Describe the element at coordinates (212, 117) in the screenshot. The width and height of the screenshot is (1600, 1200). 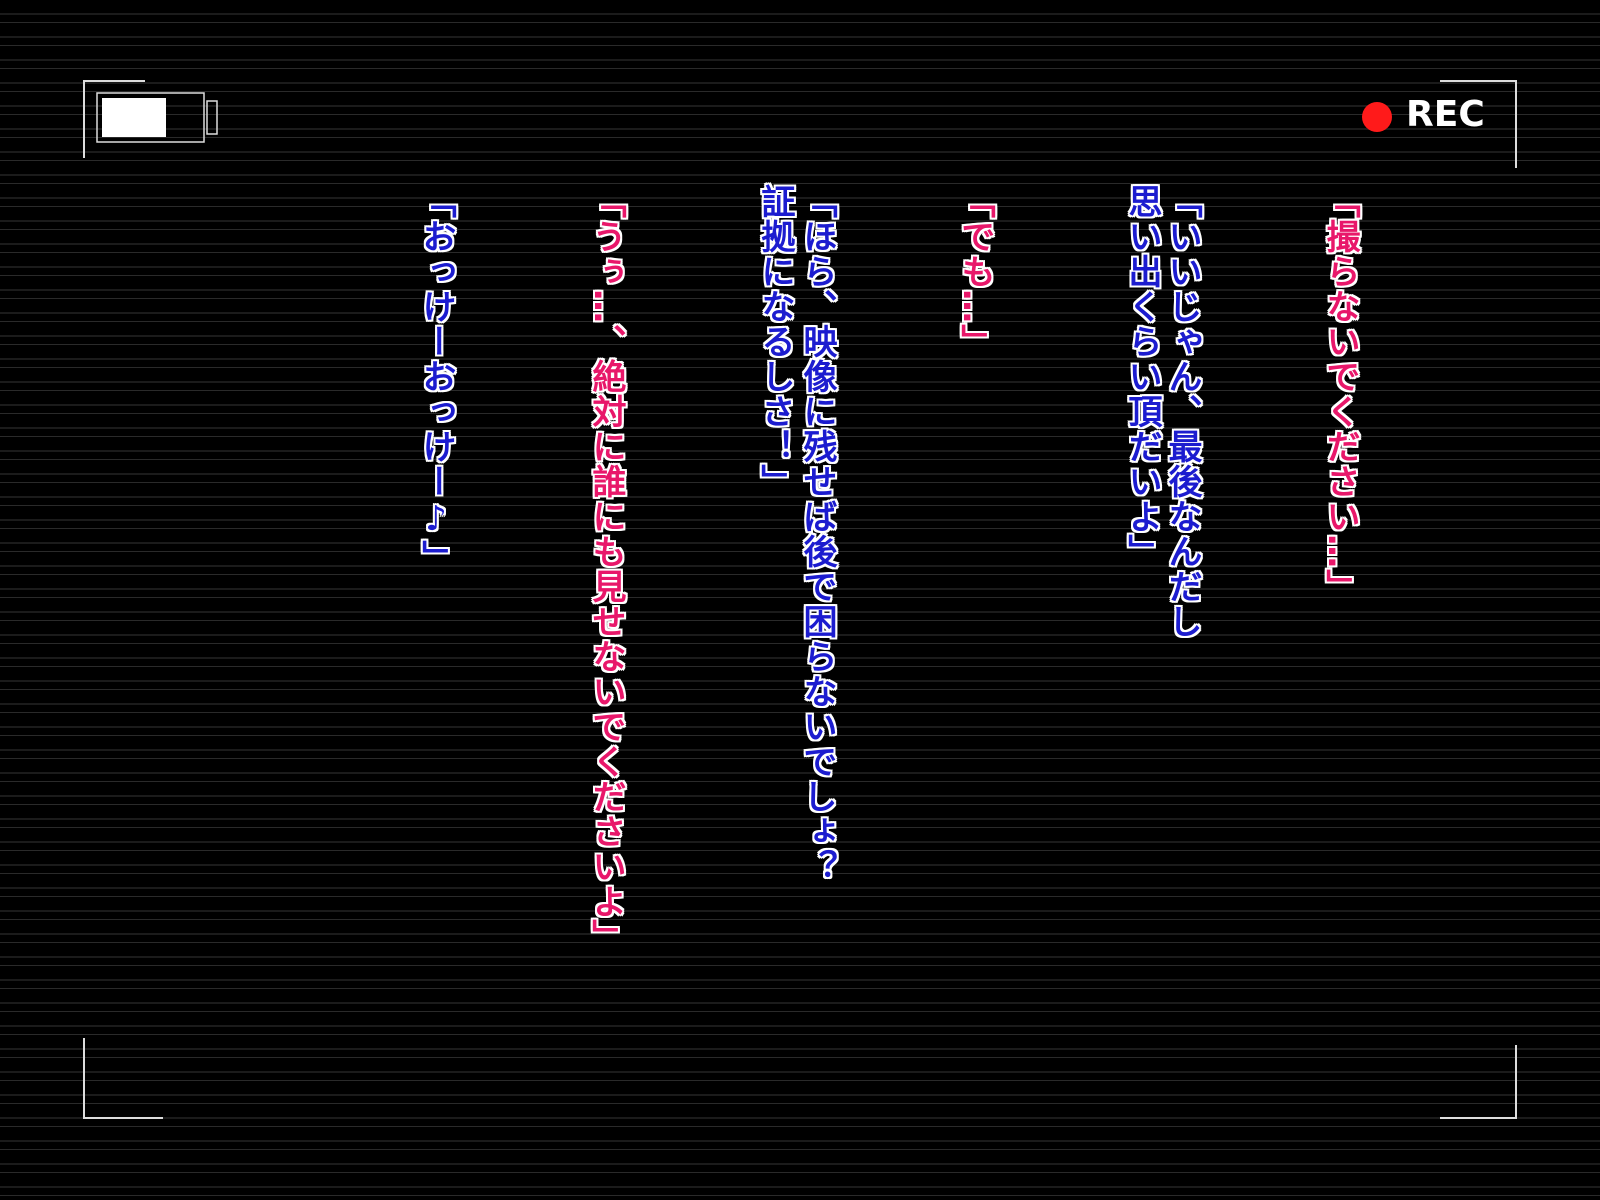
I see `battery-tip` at that location.